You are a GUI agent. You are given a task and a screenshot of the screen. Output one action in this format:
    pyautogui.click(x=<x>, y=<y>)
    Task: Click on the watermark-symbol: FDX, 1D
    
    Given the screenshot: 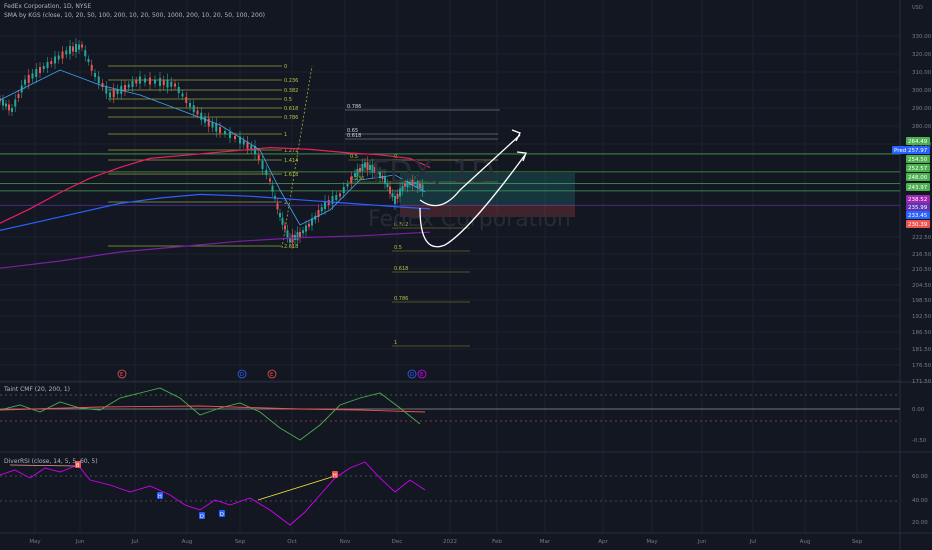 What is the action you would take?
    pyautogui.click(x=433, y=172)
    